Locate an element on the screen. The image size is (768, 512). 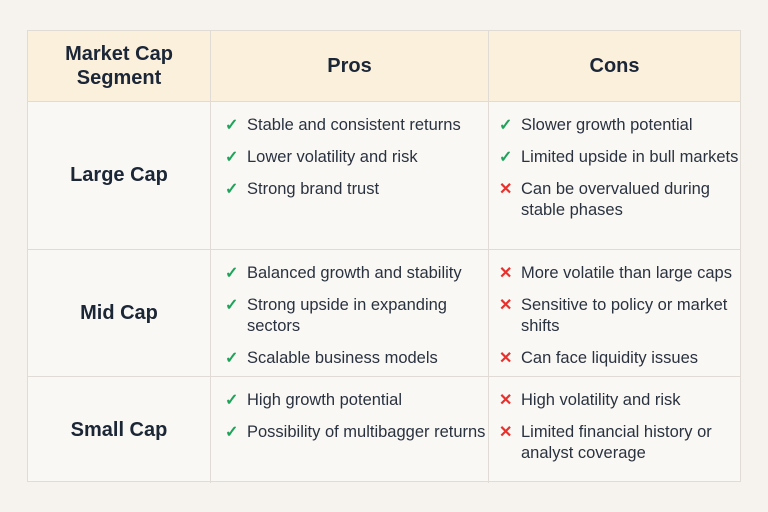
header-row: Market Cap Segment Pros Cons is located at coordinates (384, 66).